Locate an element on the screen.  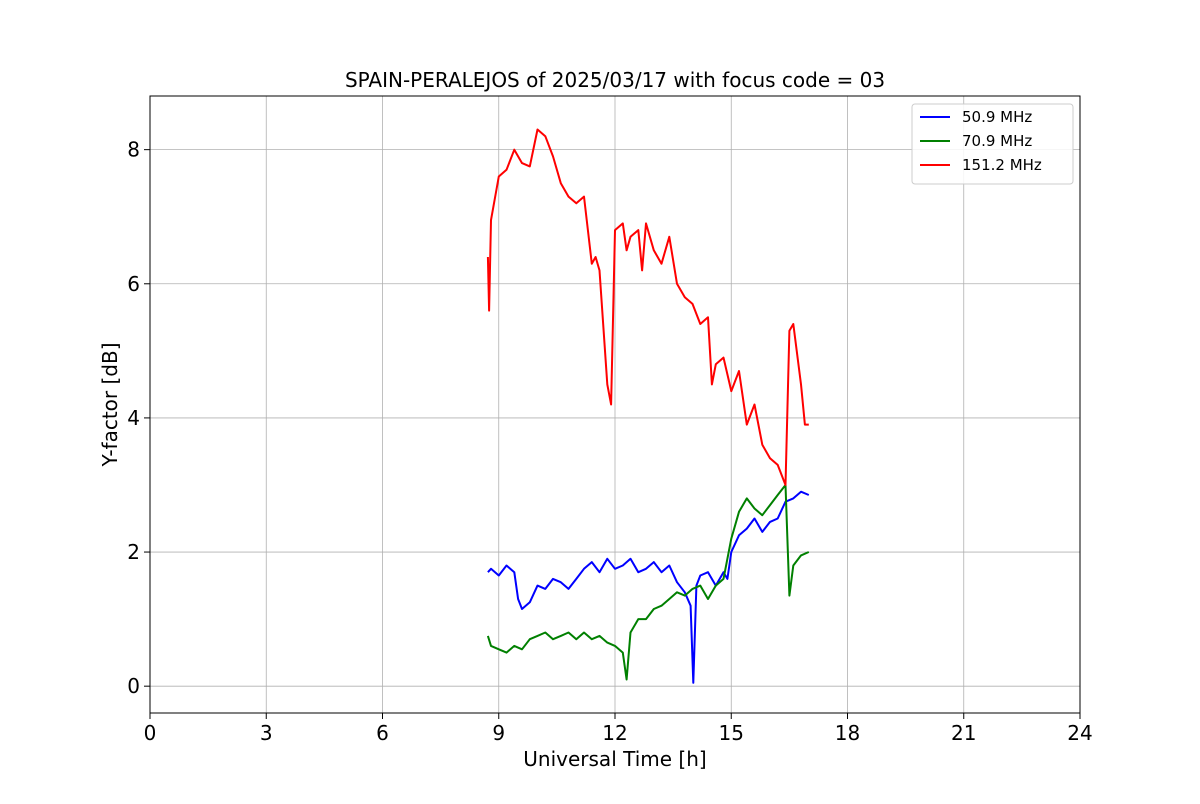
legend-box is located at coordinates (992, 144).